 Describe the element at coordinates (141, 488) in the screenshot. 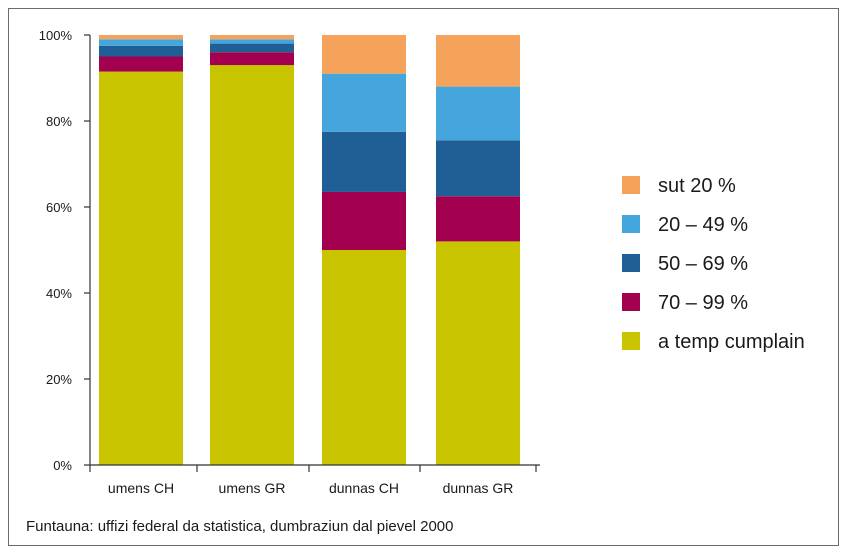

I see `x-category-label: umens CH` at that location.